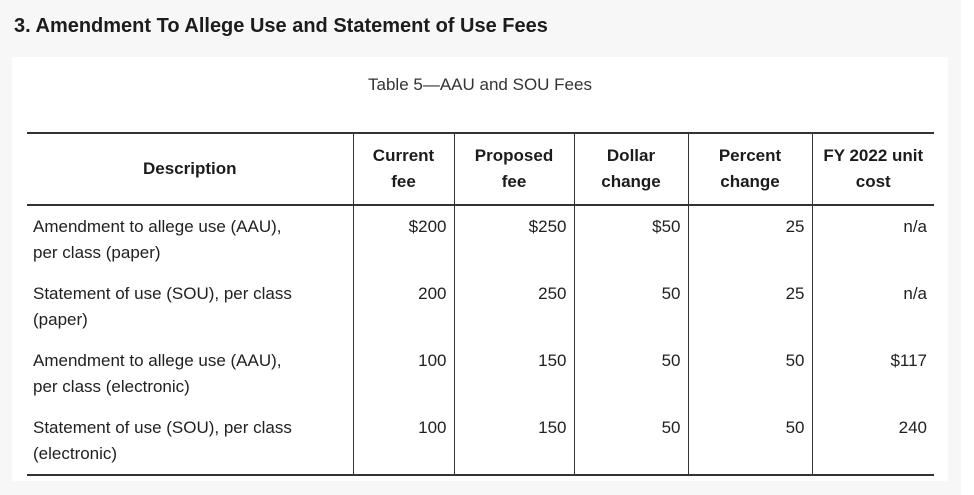  What do you see at coordinates (513, 239) in the screenshot?
I see `cell-proposed-fee: $250` at bounding box center [513, 239].